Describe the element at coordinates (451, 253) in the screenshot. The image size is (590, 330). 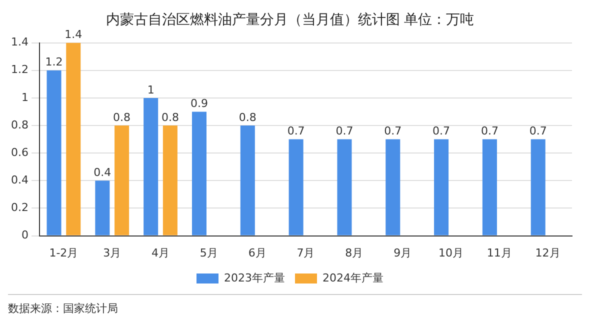
I see `x-tick-label: 10月` at that location.